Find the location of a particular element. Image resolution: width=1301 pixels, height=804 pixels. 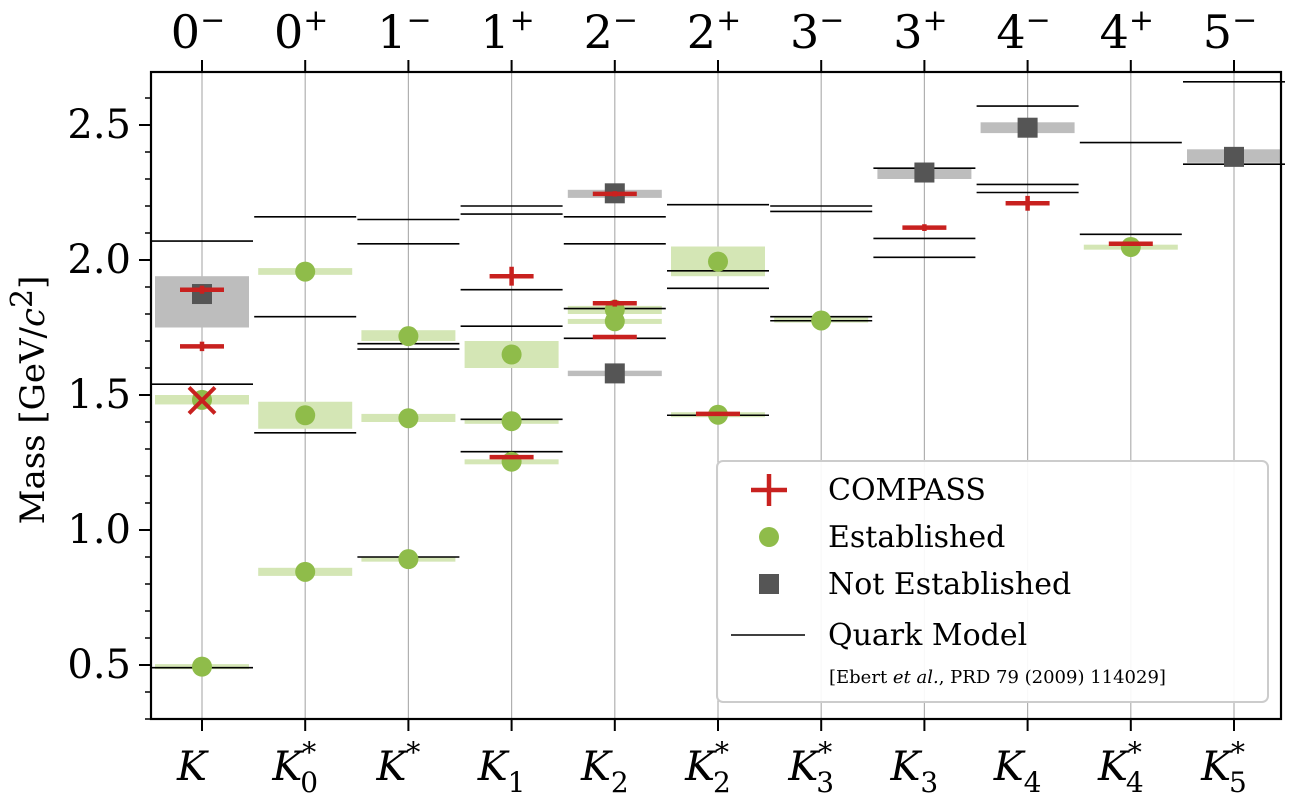

y-tick-label-1: 1.0 is located at coordinates (99, 530).